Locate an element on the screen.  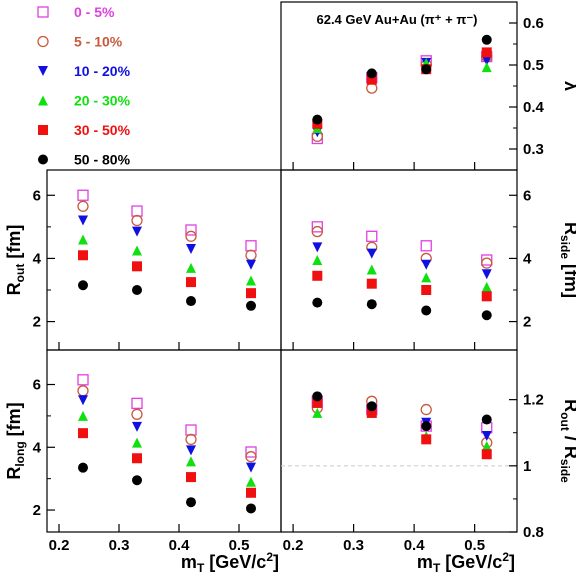
legend-label: 30 - 50% is located at coordinates (102, 130).